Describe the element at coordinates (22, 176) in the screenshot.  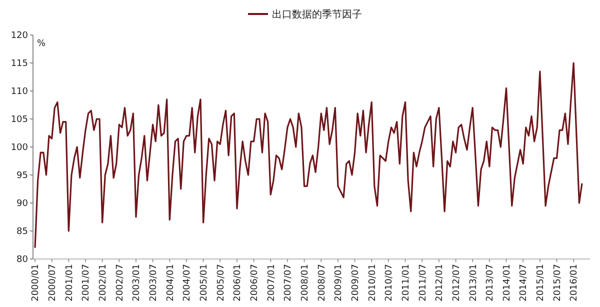
I see `y-tick-label: 95` at that location.